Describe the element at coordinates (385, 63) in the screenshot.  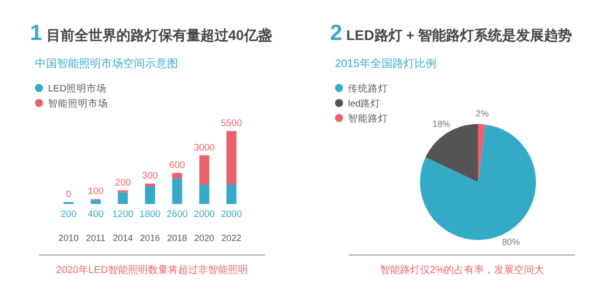
I see `chart-subtitle: 2015年全国路灯比例` at that location.